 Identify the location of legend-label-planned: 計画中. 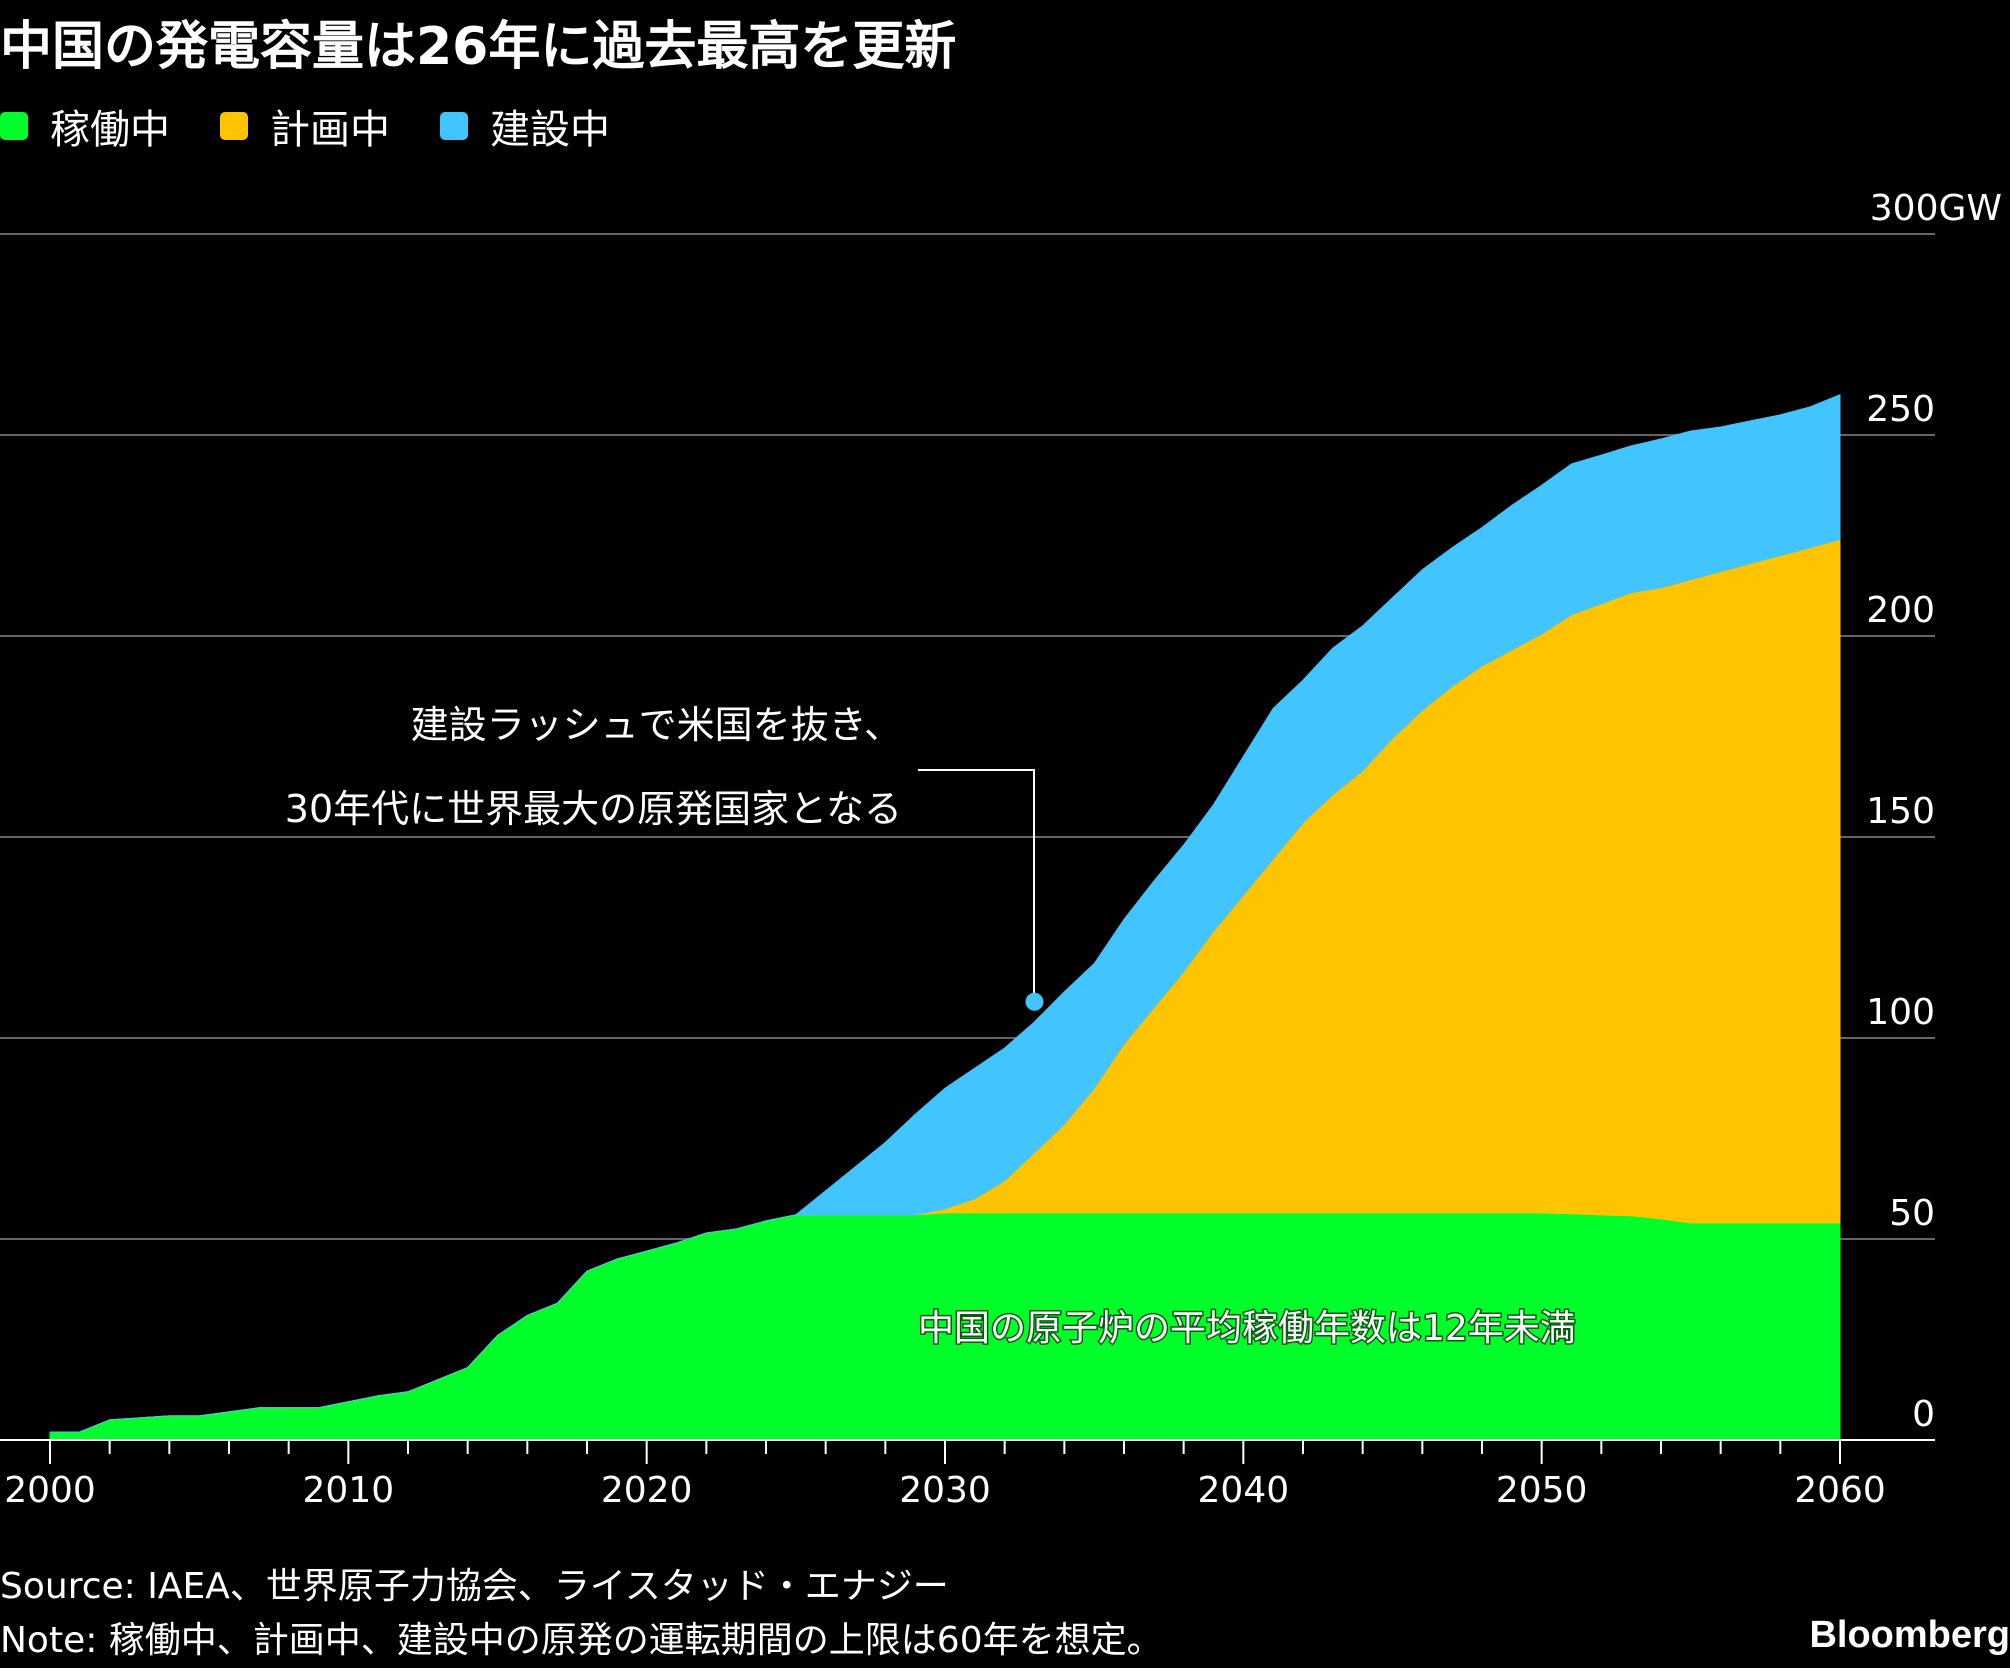
(330, 130).